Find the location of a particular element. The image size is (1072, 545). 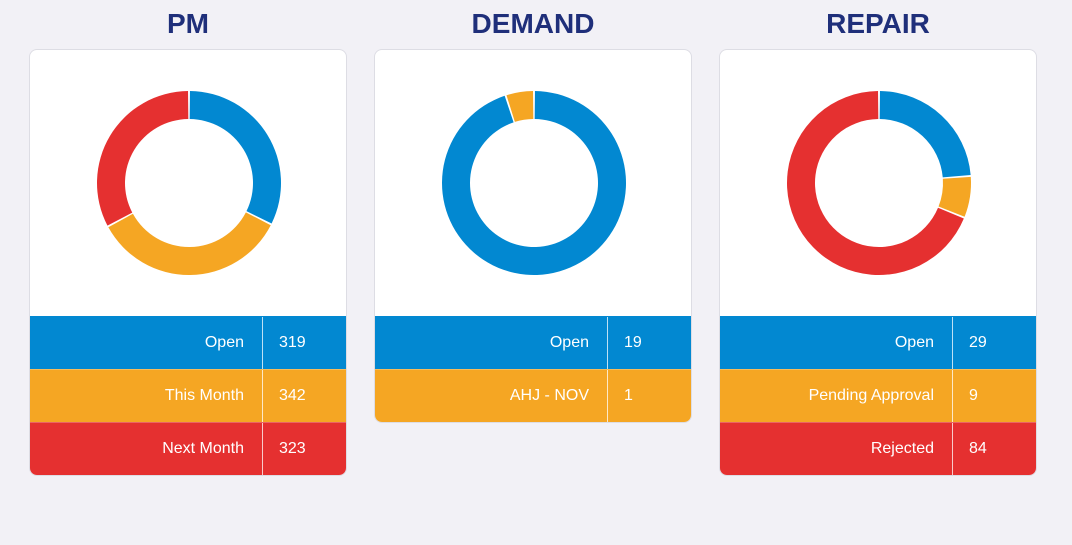

donut-slice-ahj-nov is located at coordinates (520, 106).